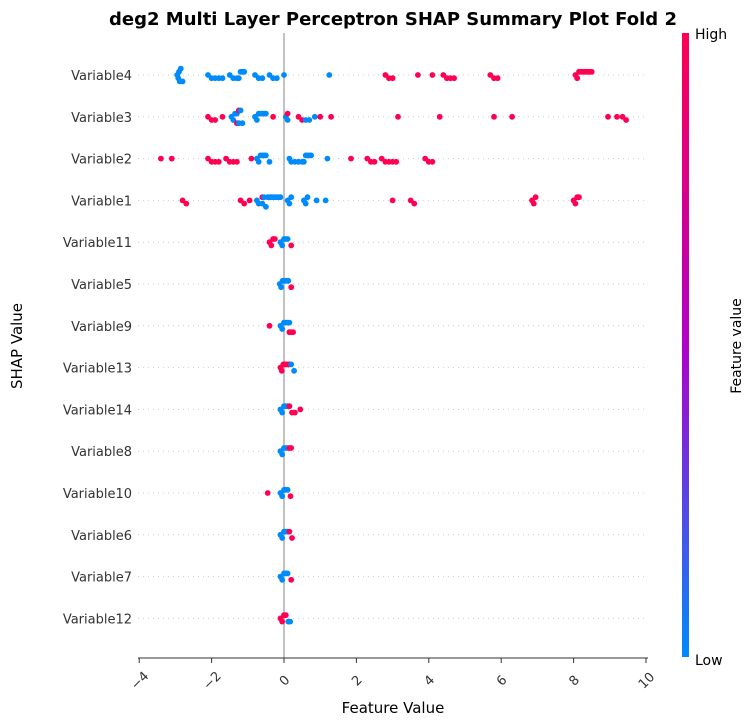 This screenshot has height=725, width=755. What do you see at coordinates (101, 201) in the screenshot?
I see `feature-label: Variable1` at bounding box center [101, 201].